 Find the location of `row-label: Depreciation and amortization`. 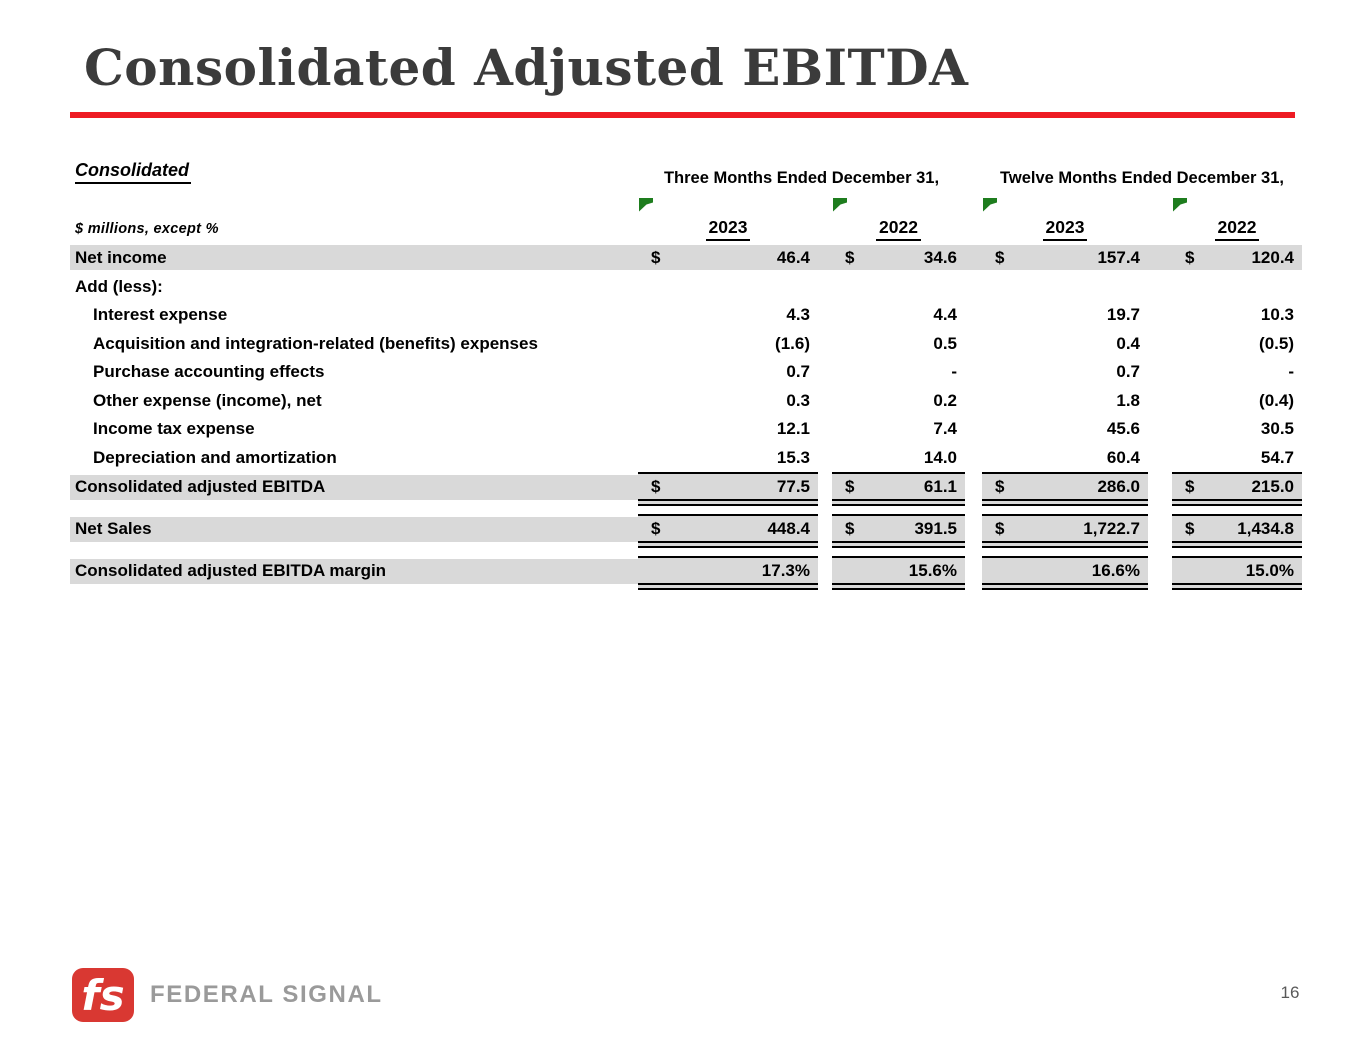

row-label: Depreciation and amortization is located at coordinates (215, 457).